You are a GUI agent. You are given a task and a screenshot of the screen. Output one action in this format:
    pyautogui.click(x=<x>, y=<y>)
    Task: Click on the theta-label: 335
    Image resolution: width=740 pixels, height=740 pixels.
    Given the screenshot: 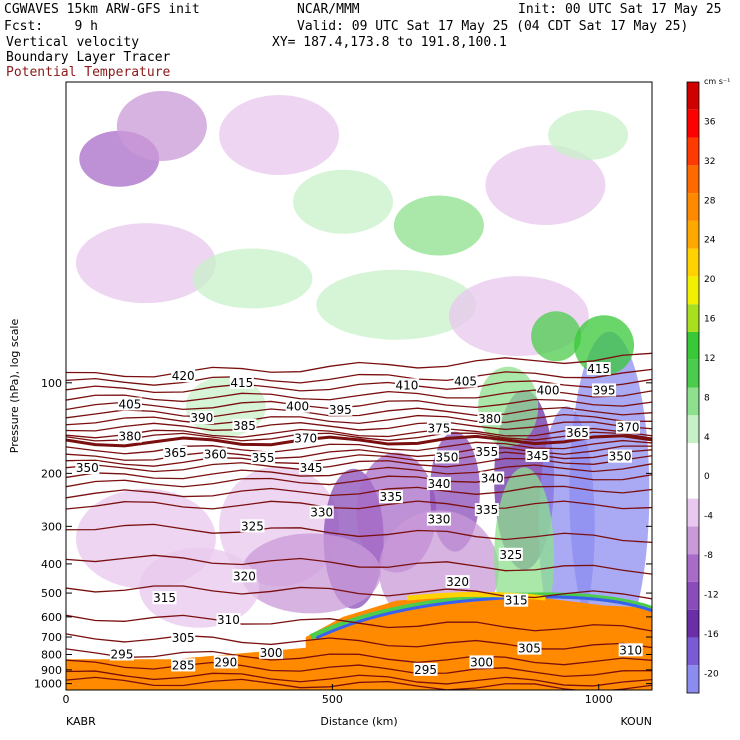 What is the action you would take?
    pyautogui.click(x=391, y=497)
    